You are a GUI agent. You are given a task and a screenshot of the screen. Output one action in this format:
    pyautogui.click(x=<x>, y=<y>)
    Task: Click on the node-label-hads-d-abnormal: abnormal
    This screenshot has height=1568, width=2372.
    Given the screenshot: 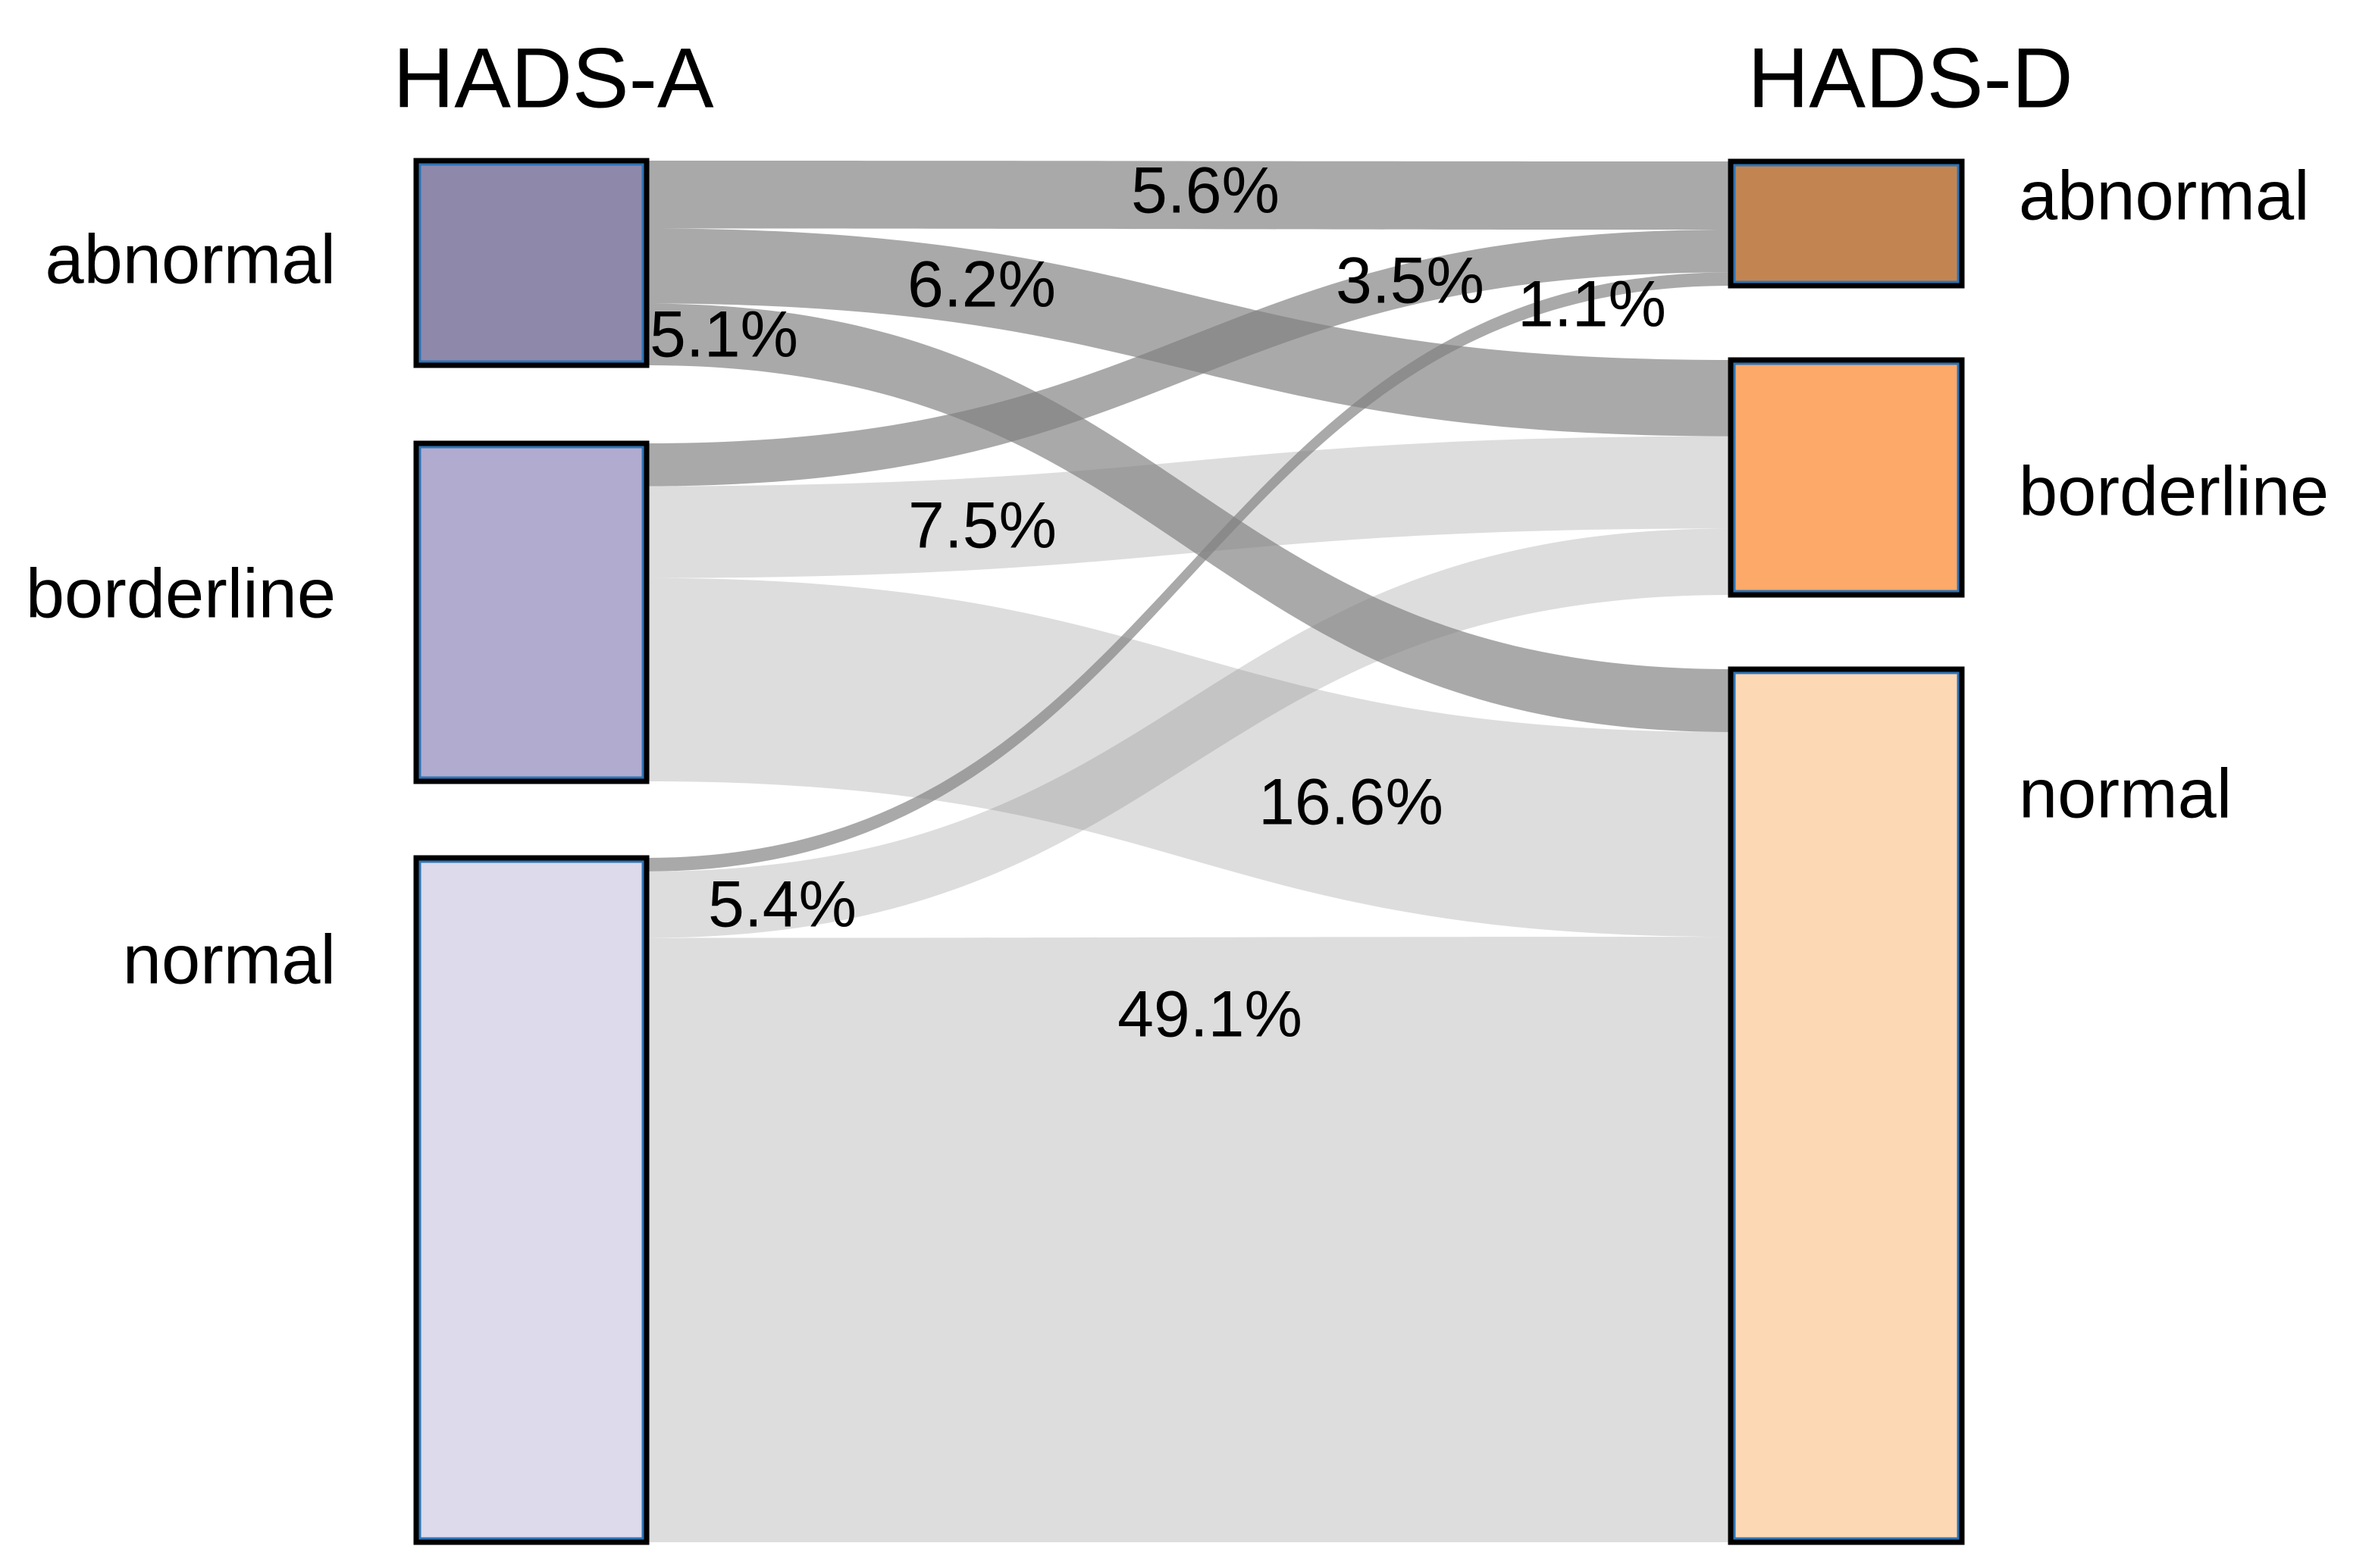 What is the action you would take?
    pyautogui.click(x=2164, y=196)
    